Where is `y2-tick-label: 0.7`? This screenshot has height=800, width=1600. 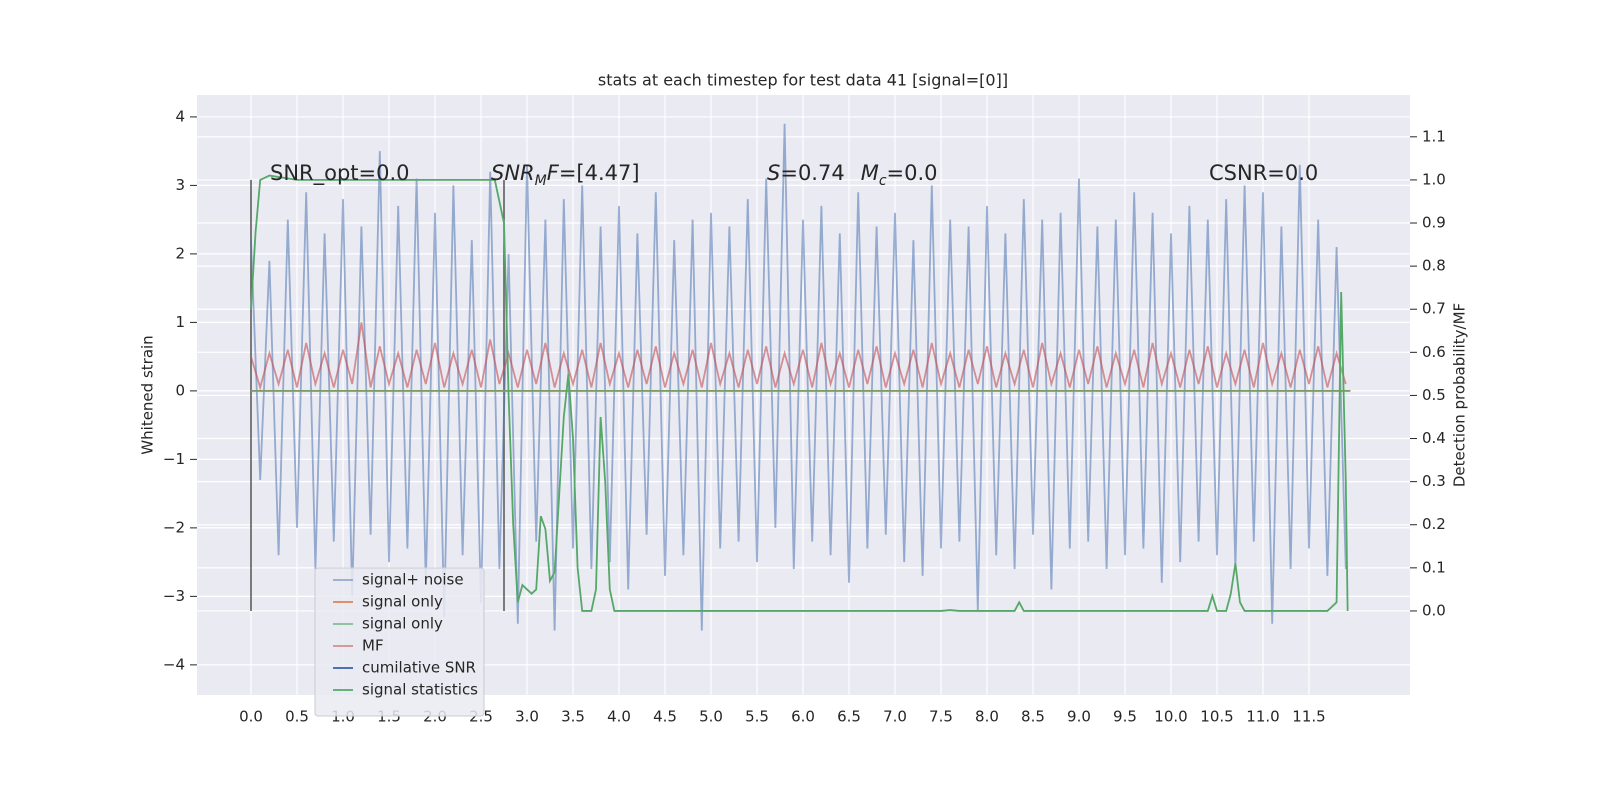
y2-tick-label: 0.7 is located at coordinates (1434, 309).